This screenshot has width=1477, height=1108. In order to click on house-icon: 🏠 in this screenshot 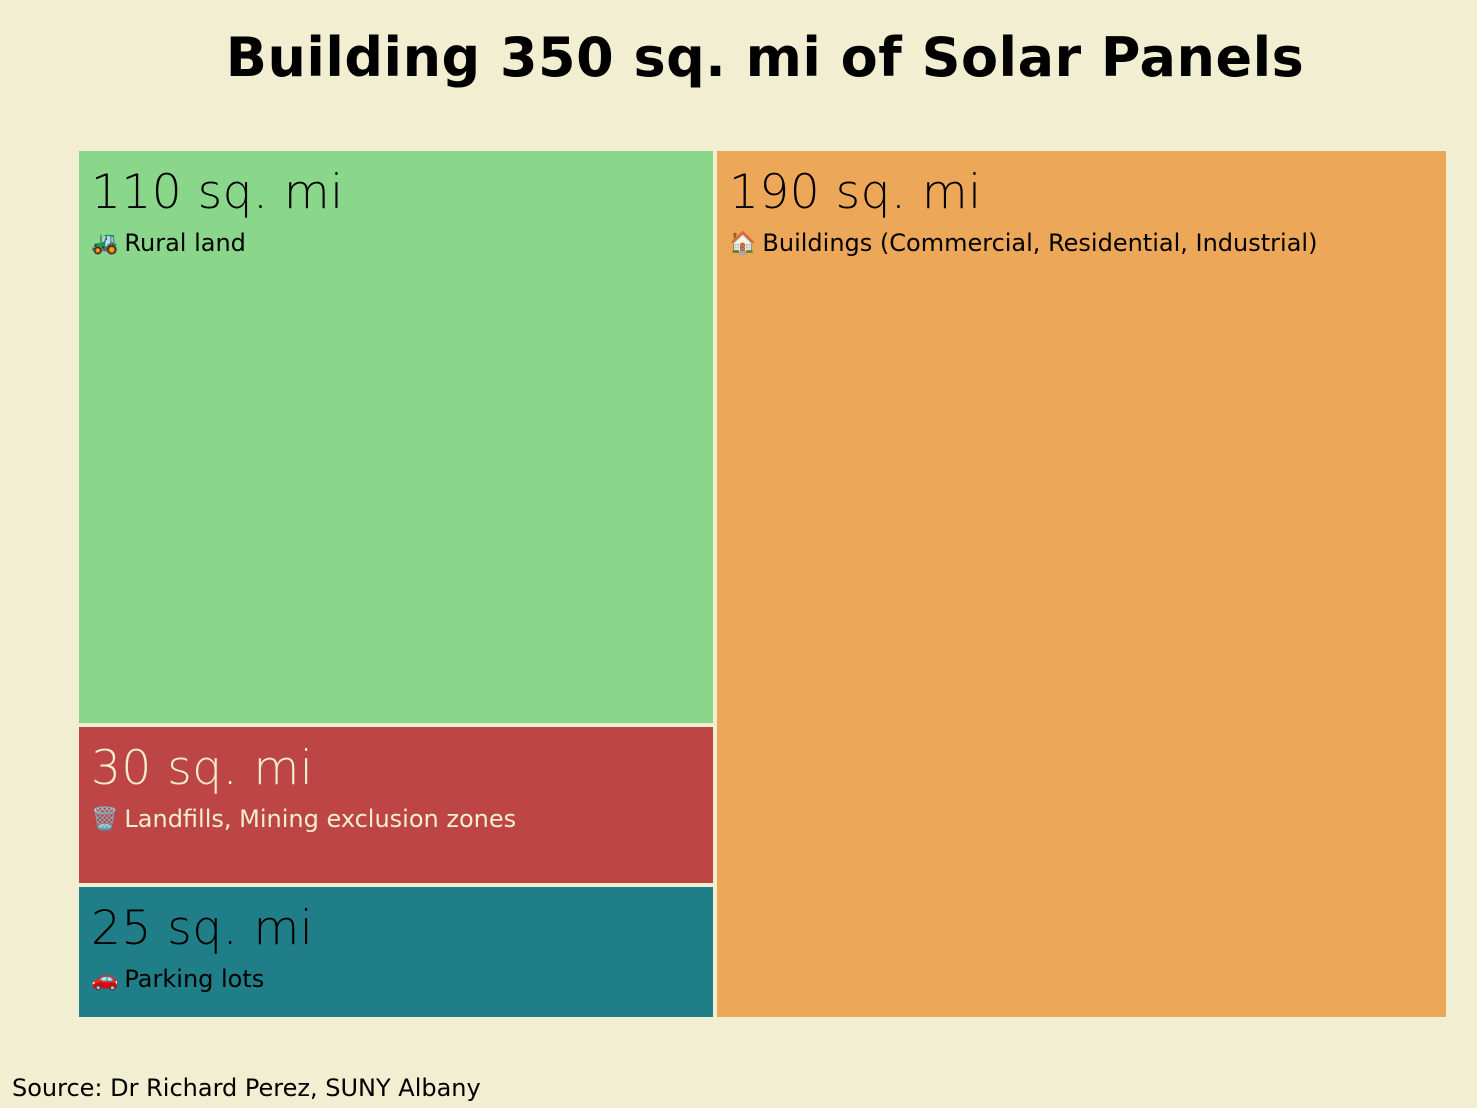, I will do `click(743, 243)`.